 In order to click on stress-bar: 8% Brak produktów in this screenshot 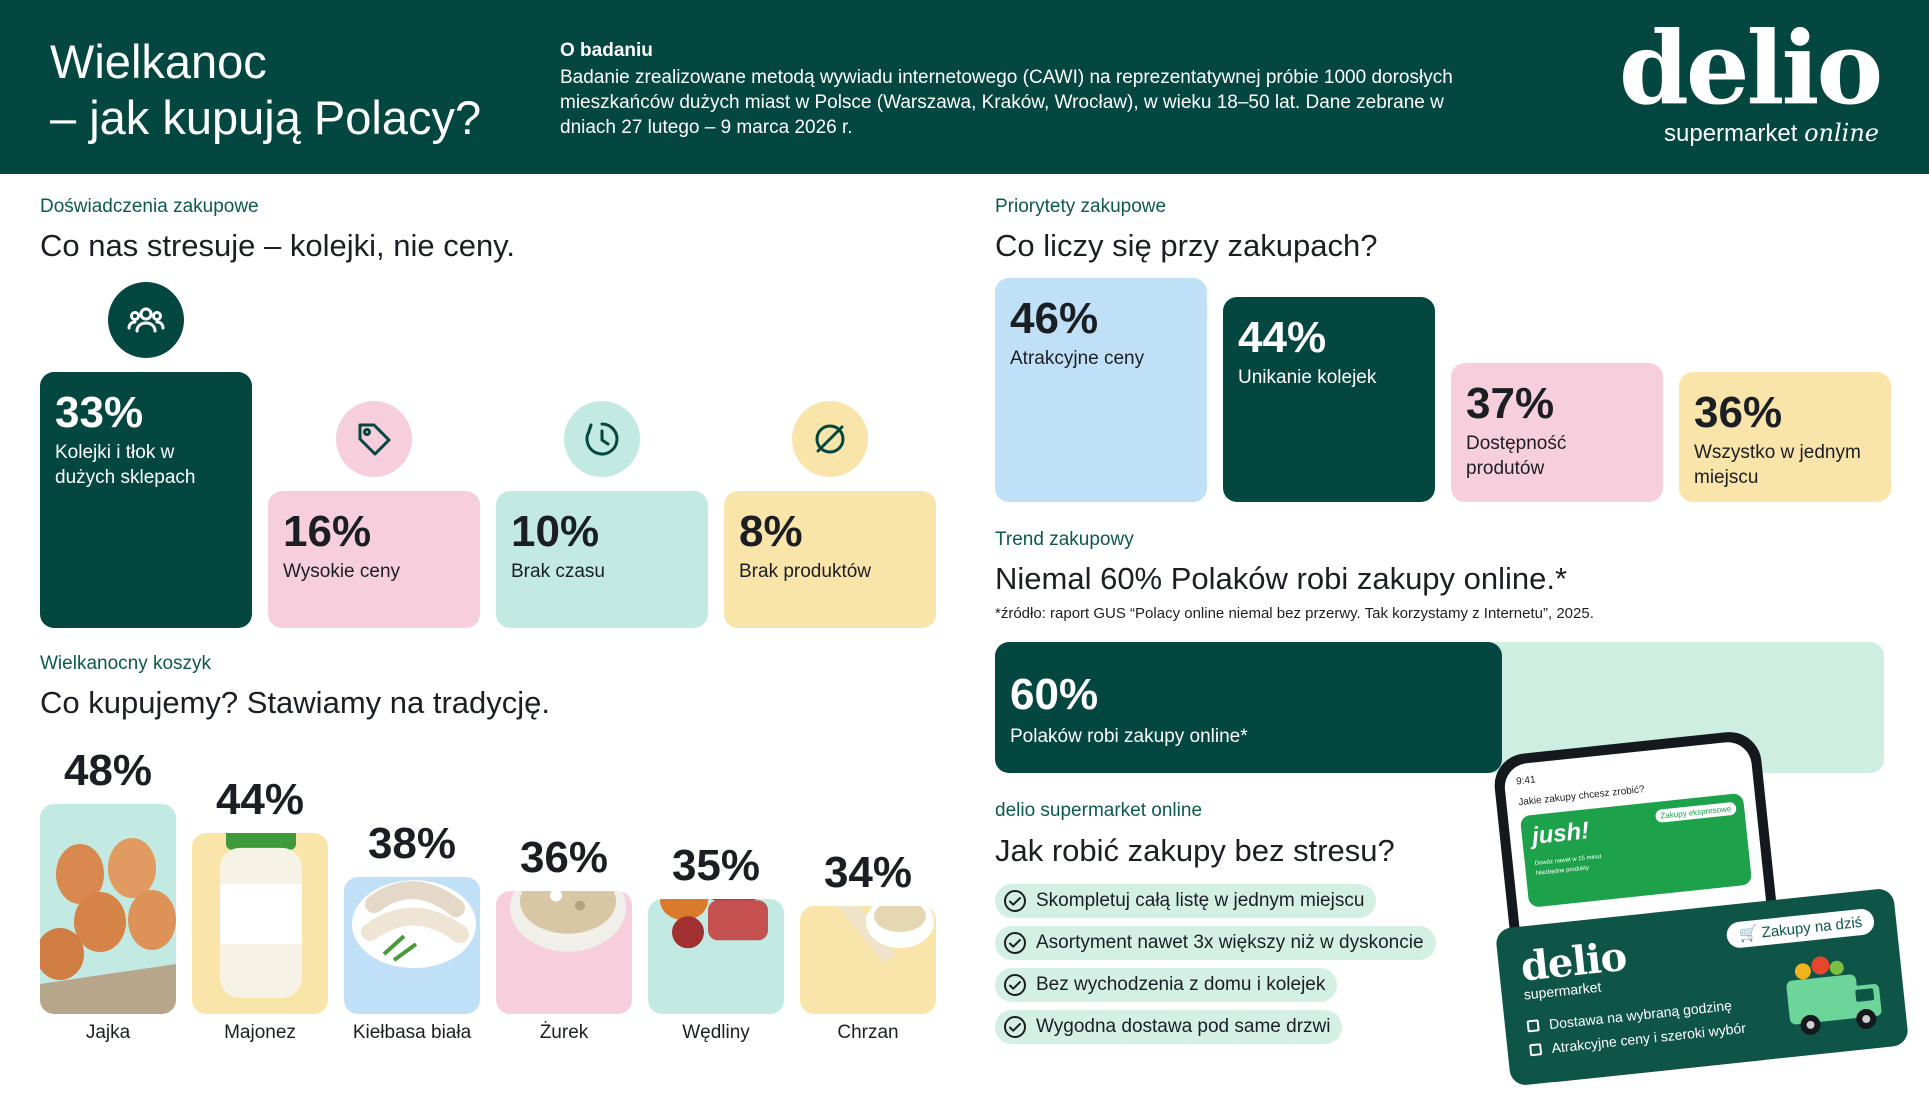, I will do `click(830, 559)`.